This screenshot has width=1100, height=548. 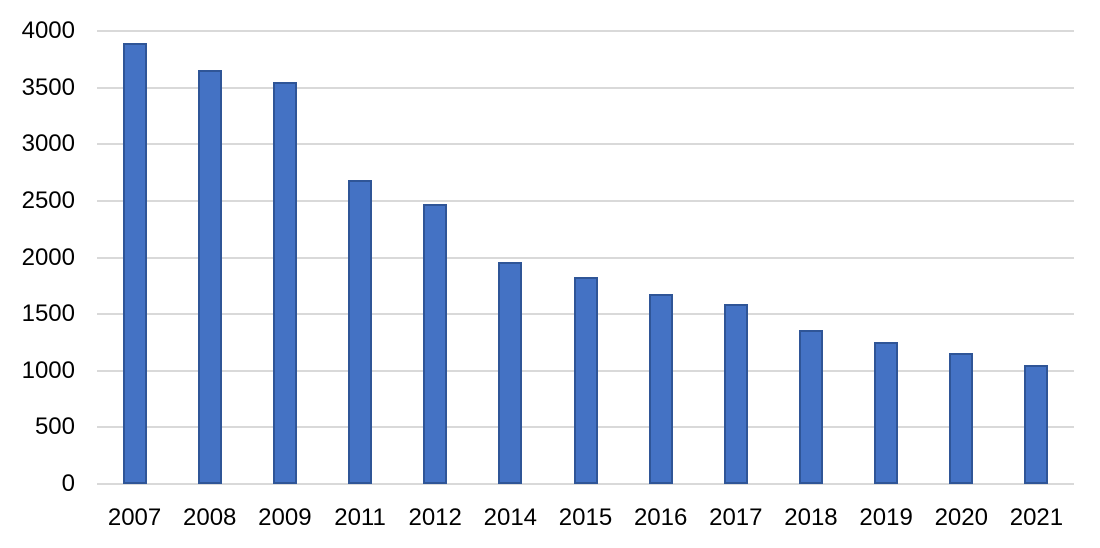 I want to click on y-tick-label: 4000, so click(x=48, y=30).